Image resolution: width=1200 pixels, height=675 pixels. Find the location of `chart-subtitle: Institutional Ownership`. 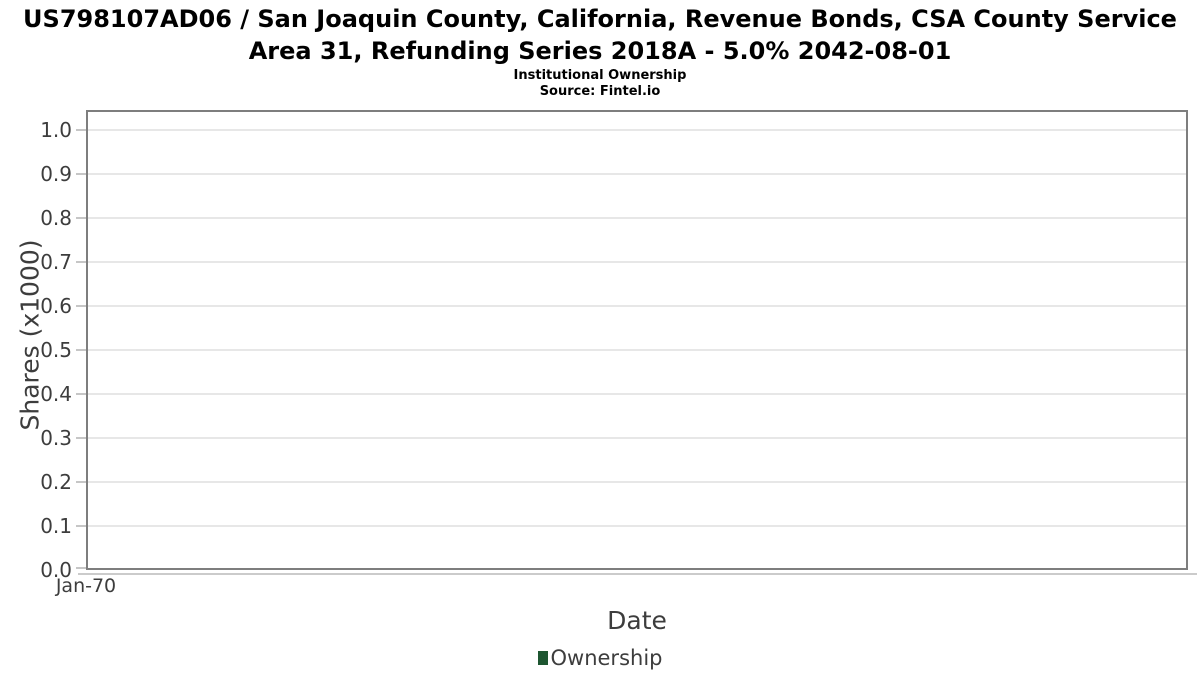

chart-subtitle: Institutional Ownership is located at coordinates (600, 75).